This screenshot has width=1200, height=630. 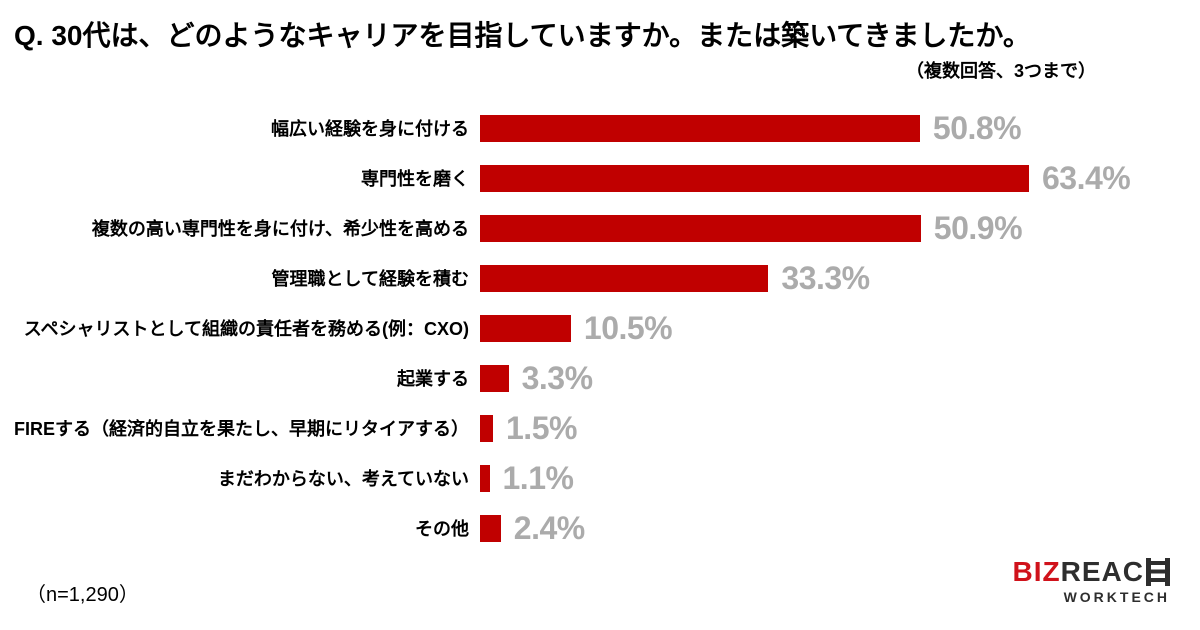 I want to click on bar-row: 幅広い経験を身に付ける 50.8%, so click(x=600, y=128).